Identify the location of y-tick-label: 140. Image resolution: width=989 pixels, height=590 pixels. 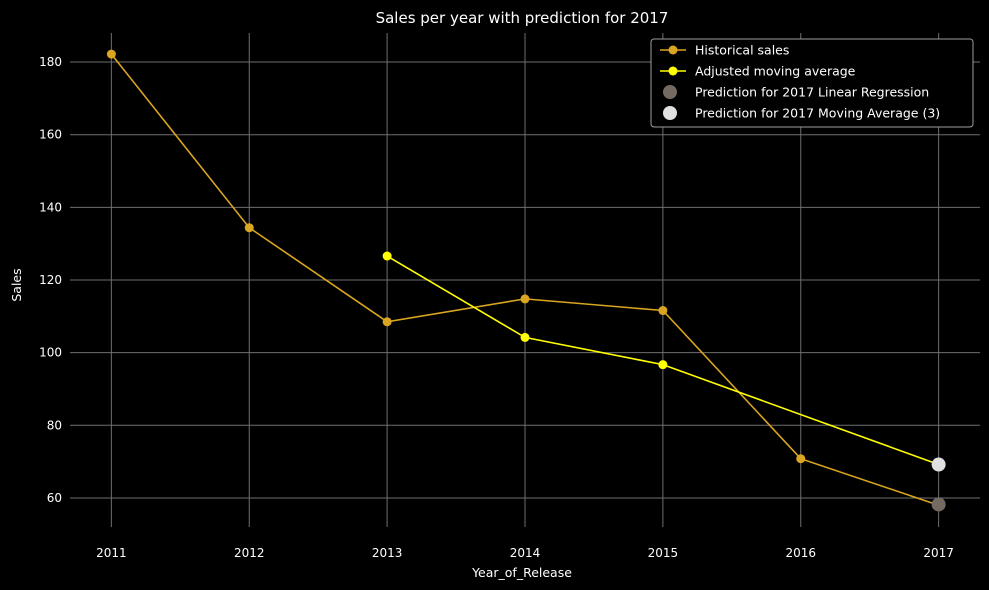
(50, 207).